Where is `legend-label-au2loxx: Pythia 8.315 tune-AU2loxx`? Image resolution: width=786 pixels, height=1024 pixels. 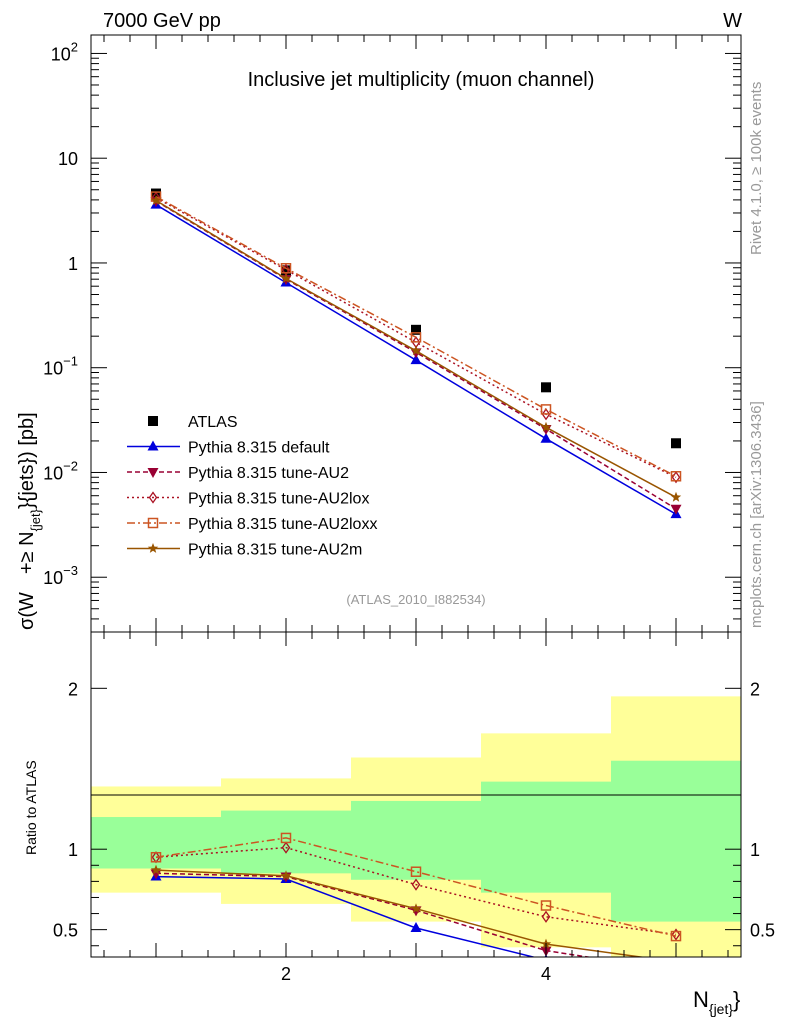
legend-label-au2loxx: Pythia 8.315 tune-AU2loxx is located at coordinates (282, 524).